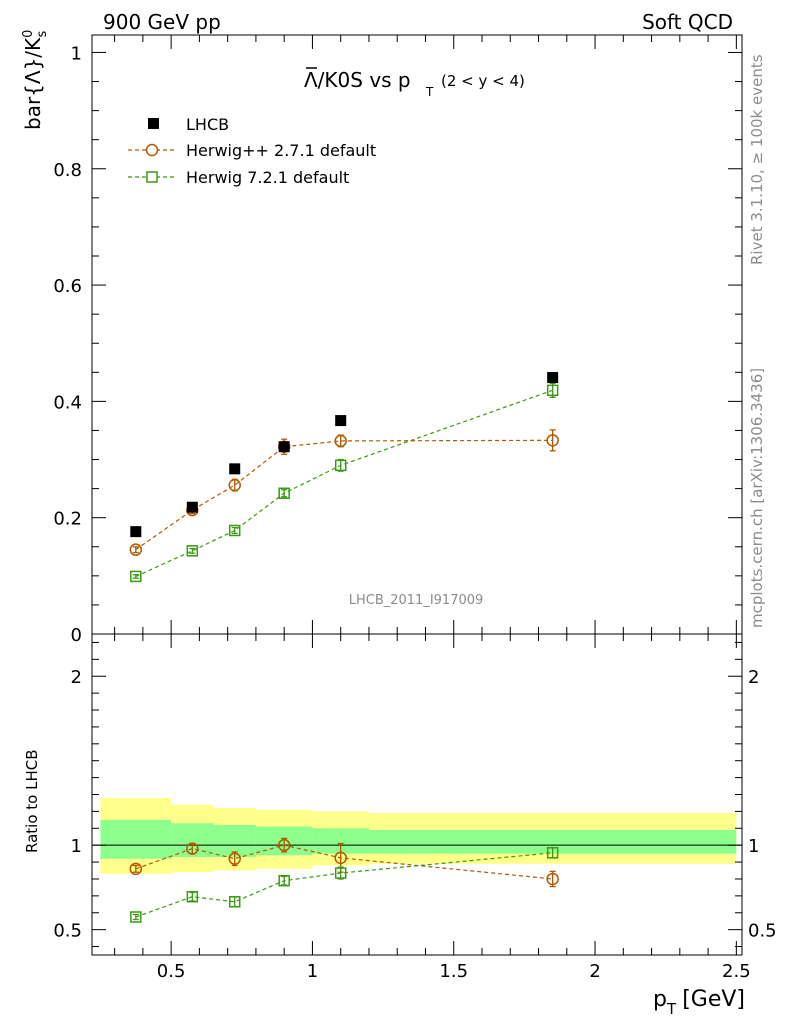 The image size is (786, 1024). Describe the element at coordinates (357, 80) in the screenshot. I see `plot-title-main: Λ/K0S vs p` at that location.